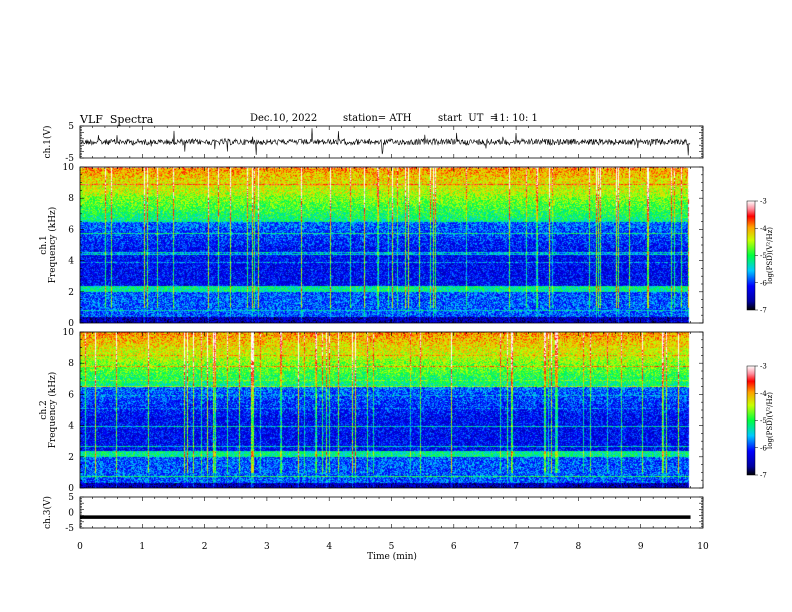  What do you see at coordinates (267, 547) in the screenshot?
I see `x-tick-label: 3` at bounding box center [267, 547].